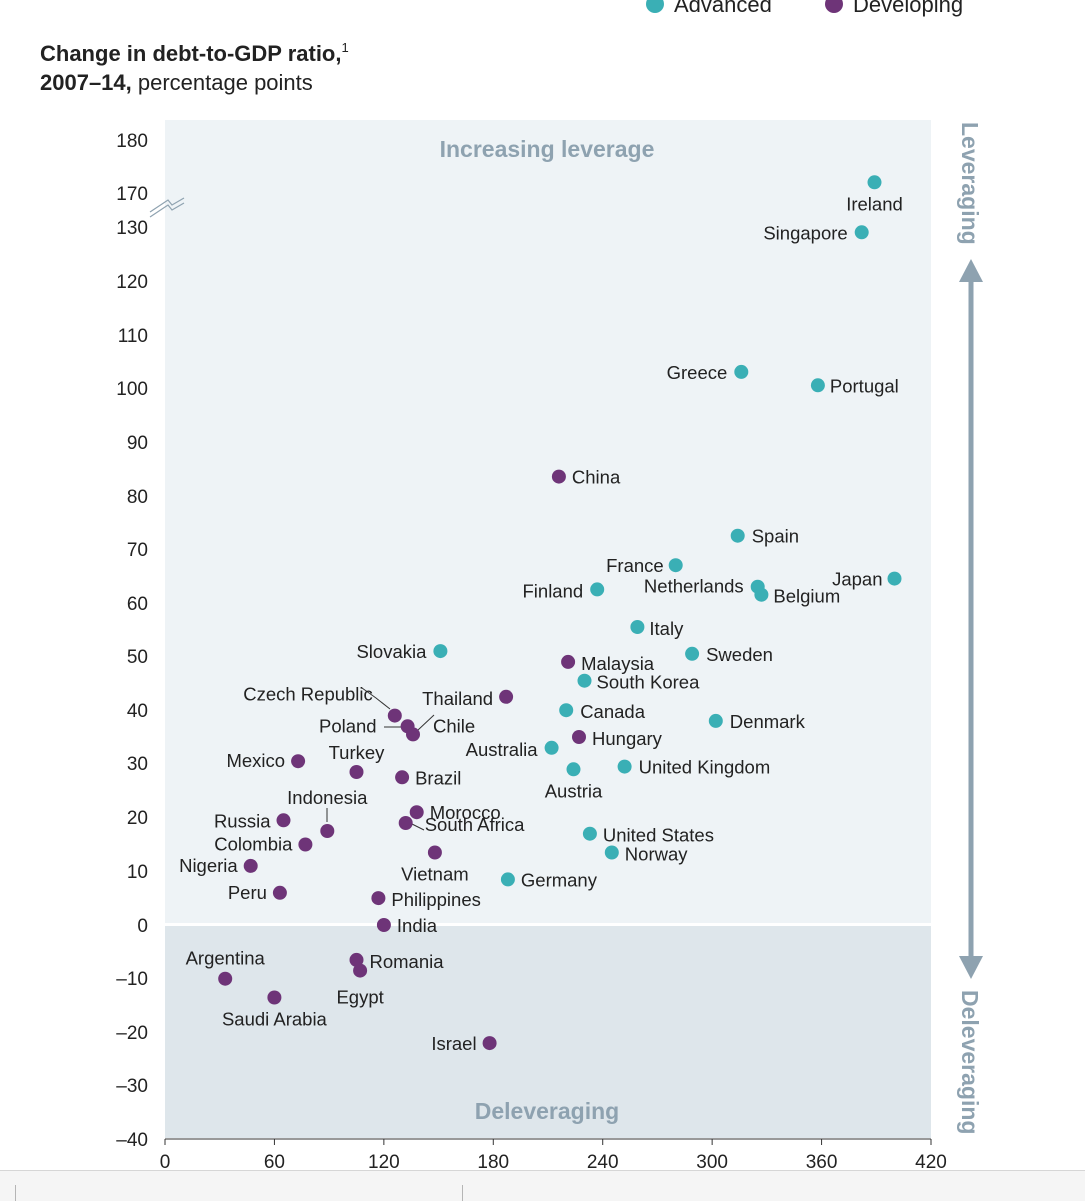 The image size is (1085, 1201). What do you see at coordinates (584, 680) in the screenshot?
I see `point-south-korea` at bounding box center [584, 680].